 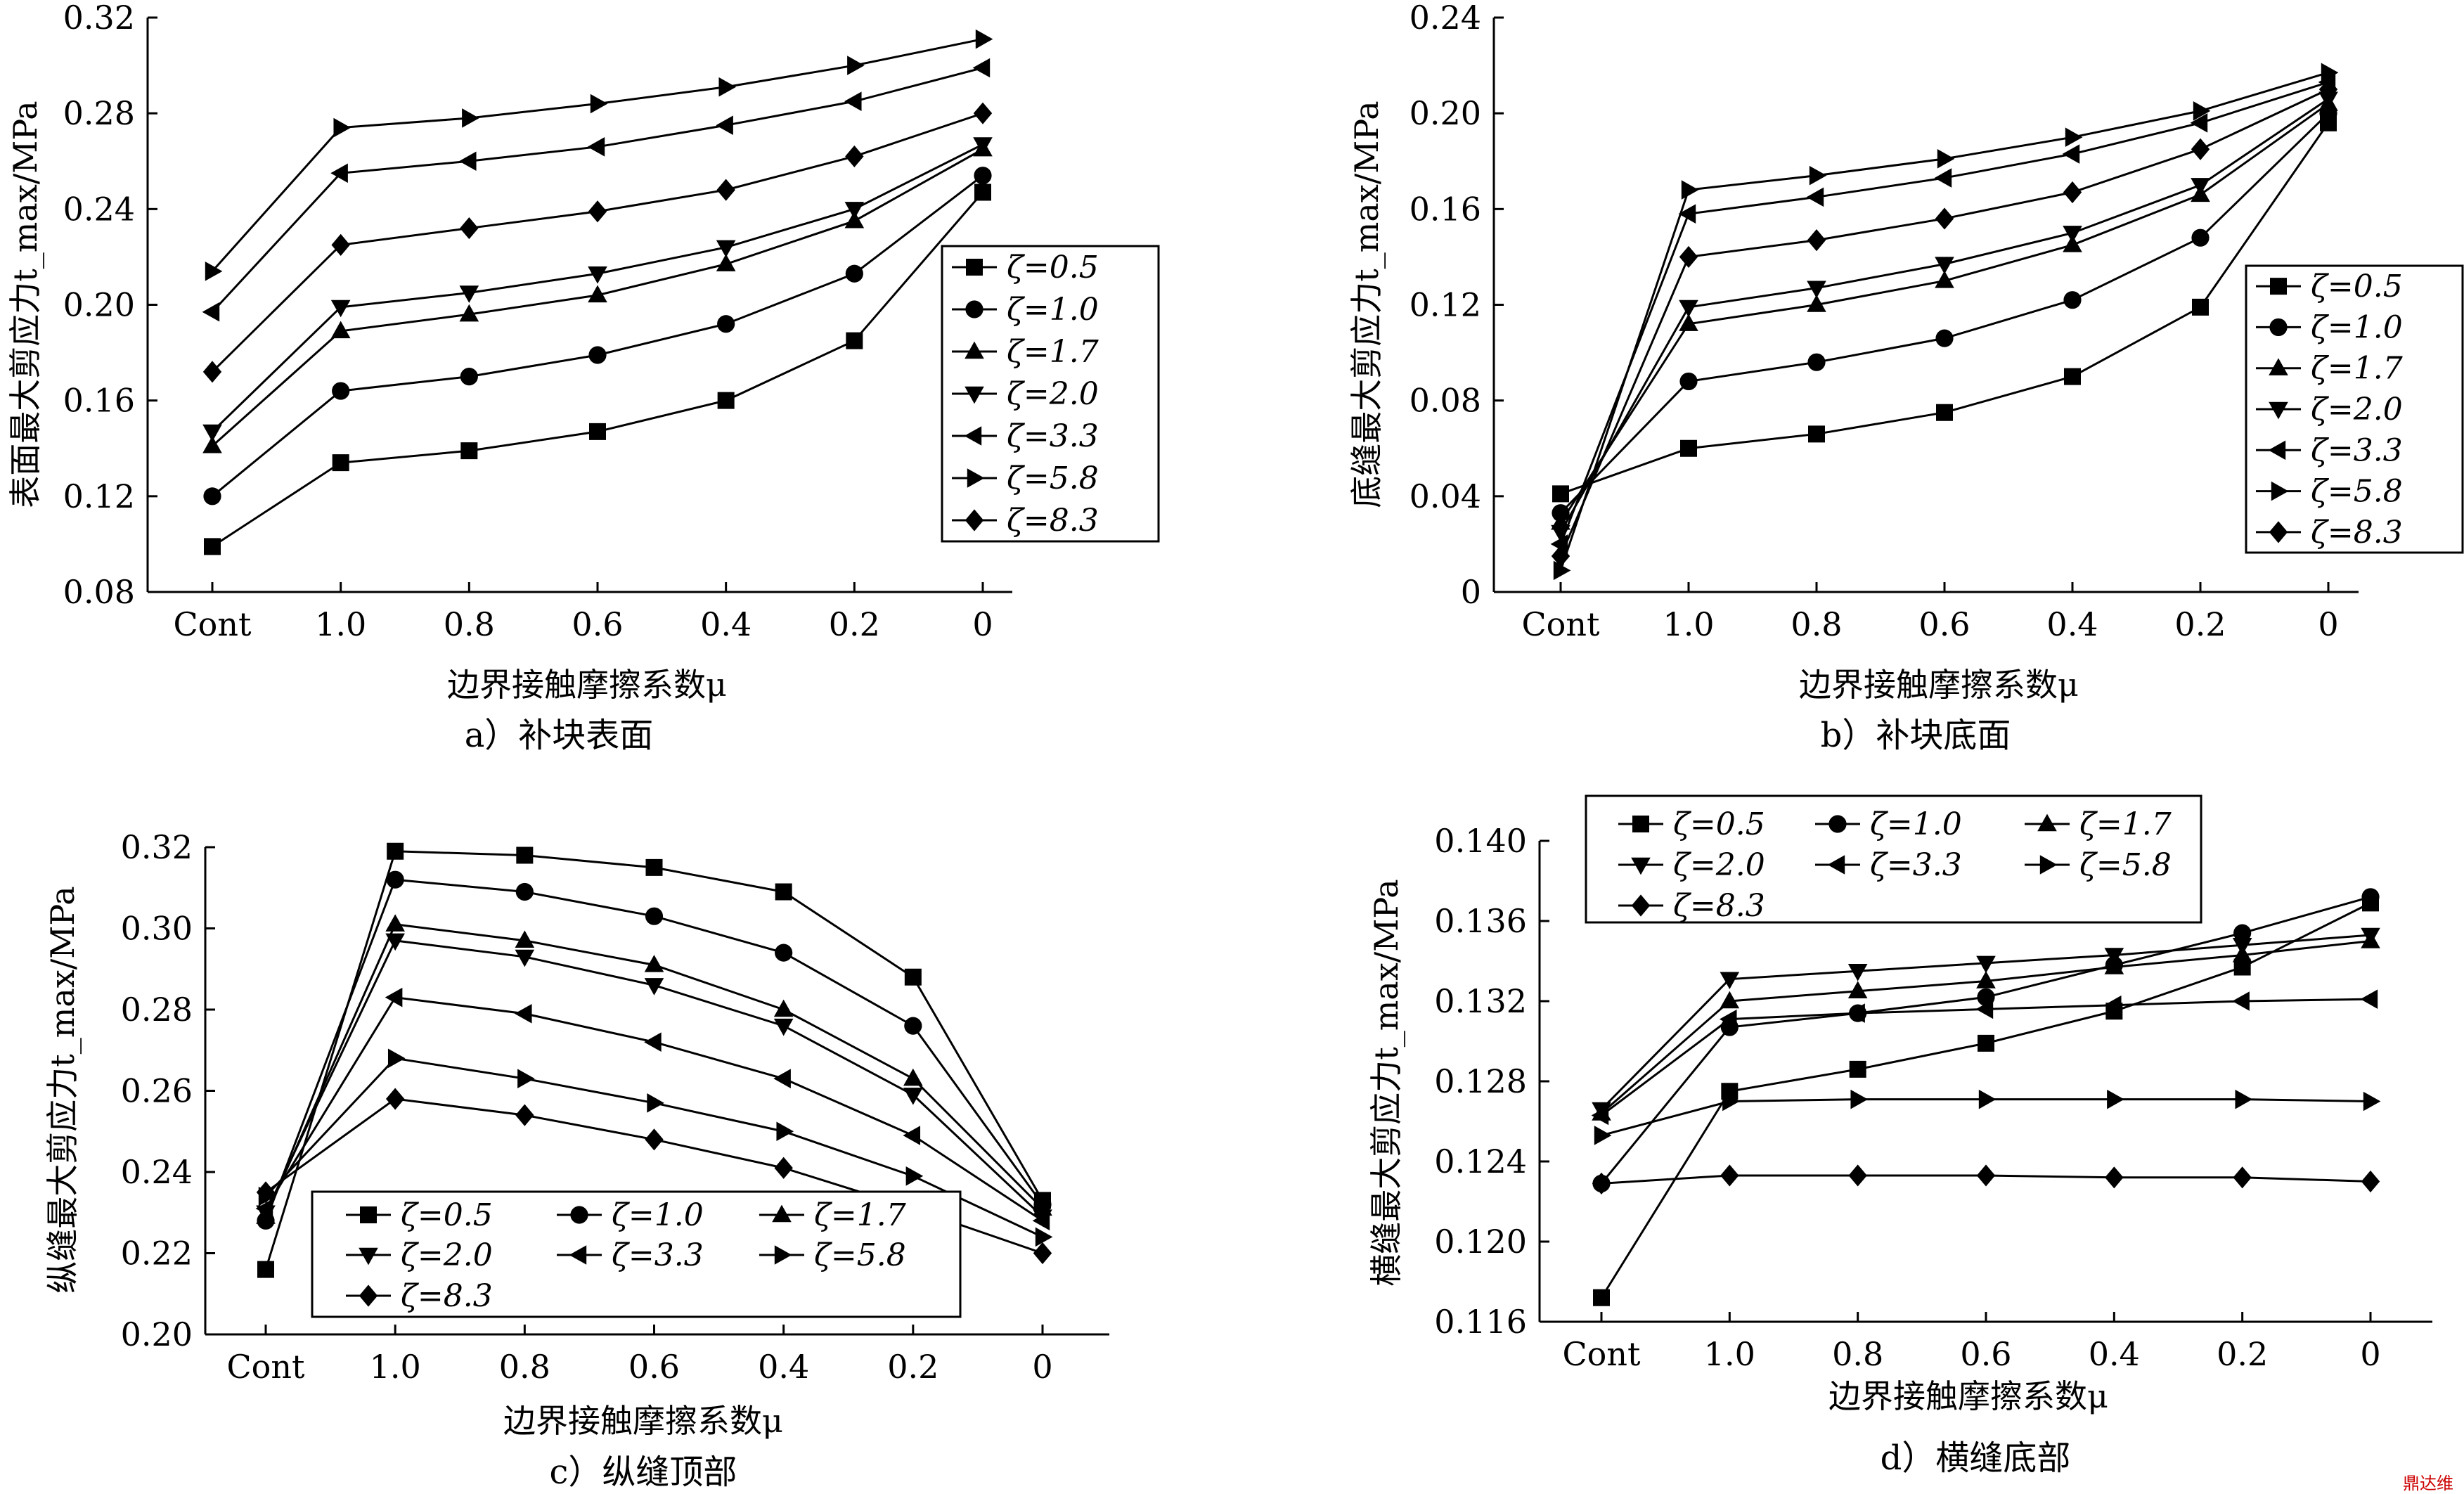 What do you see at coordinates (99, 305) in the screenshot?
I see `y-tick-label-a: 0.20` at bounding box center [99, 305].